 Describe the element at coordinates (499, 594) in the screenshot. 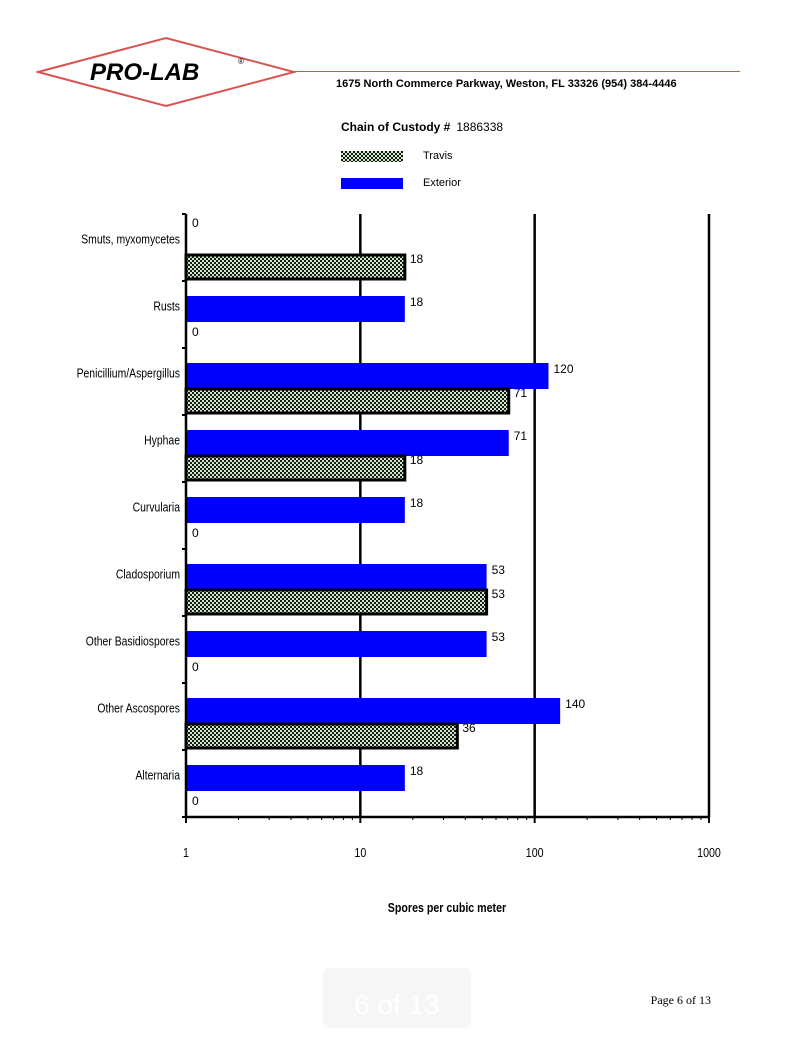

I see `data-label-travis: 53` at that location.